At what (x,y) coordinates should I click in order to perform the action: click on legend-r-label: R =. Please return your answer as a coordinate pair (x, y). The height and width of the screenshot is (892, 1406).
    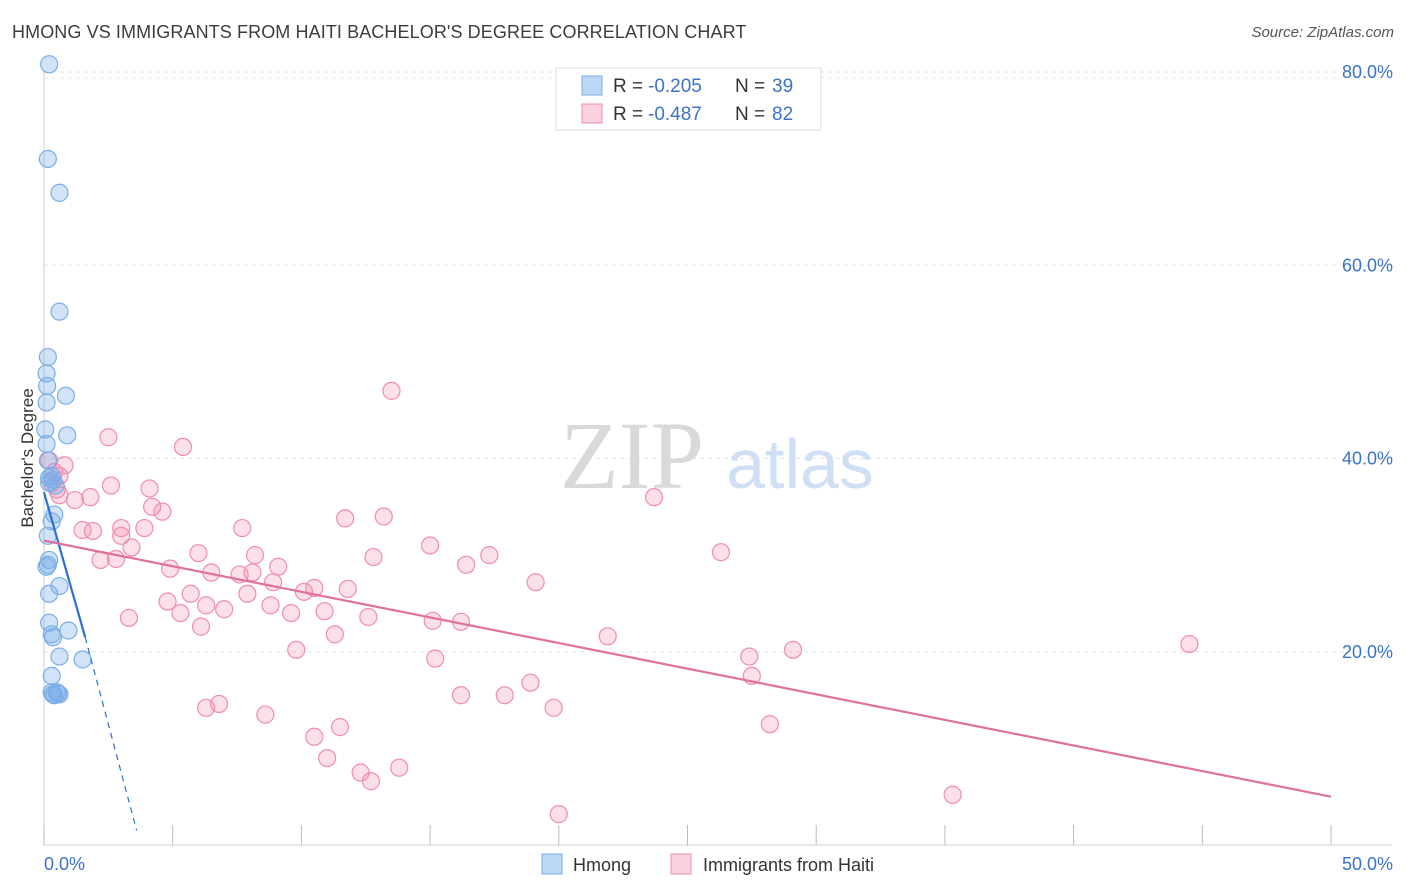
    Looking at the image, I should click on (628, 114).